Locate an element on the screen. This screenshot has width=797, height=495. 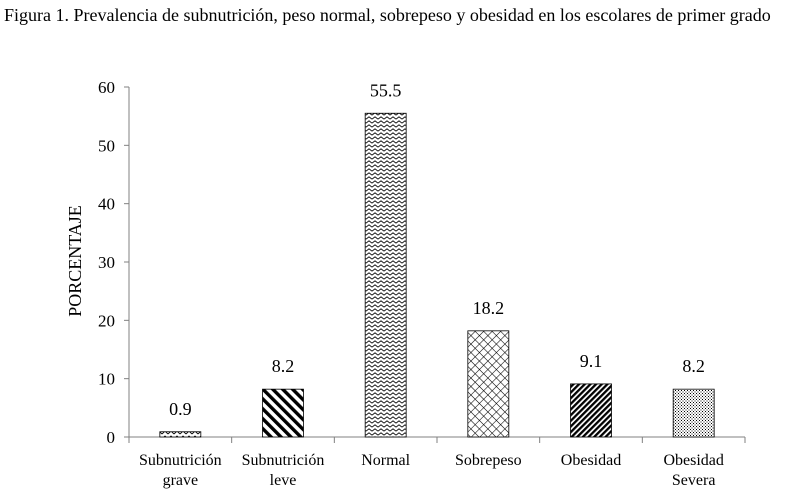
y-tick-label: 20 is located at coordinates (106, 320).